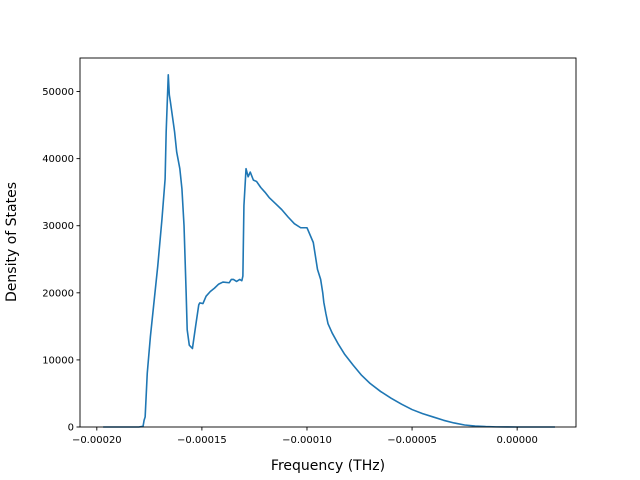 This screenshot has height=480, width=640. I want to click on y-tick-label: 40000, so click(58, 159).